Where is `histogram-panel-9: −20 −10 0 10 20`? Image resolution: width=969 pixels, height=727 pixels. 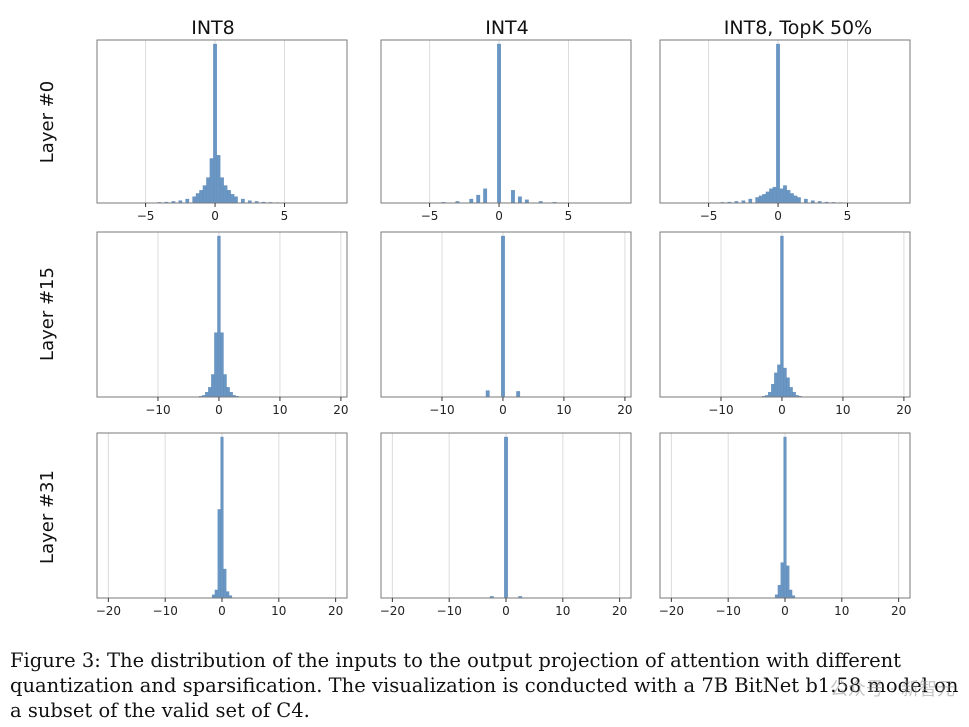
histogram-panel-9: −20 −10 0 10 20 is located at coordinates (785, 525).